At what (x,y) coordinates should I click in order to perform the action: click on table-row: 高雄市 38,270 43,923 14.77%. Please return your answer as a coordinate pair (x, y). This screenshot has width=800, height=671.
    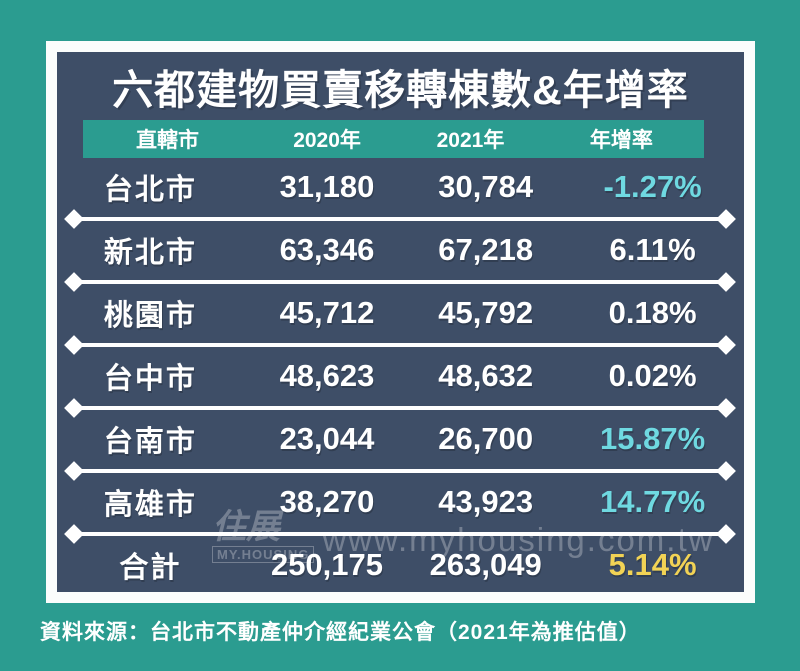
    Looking at the image, I should click on (400, 502).